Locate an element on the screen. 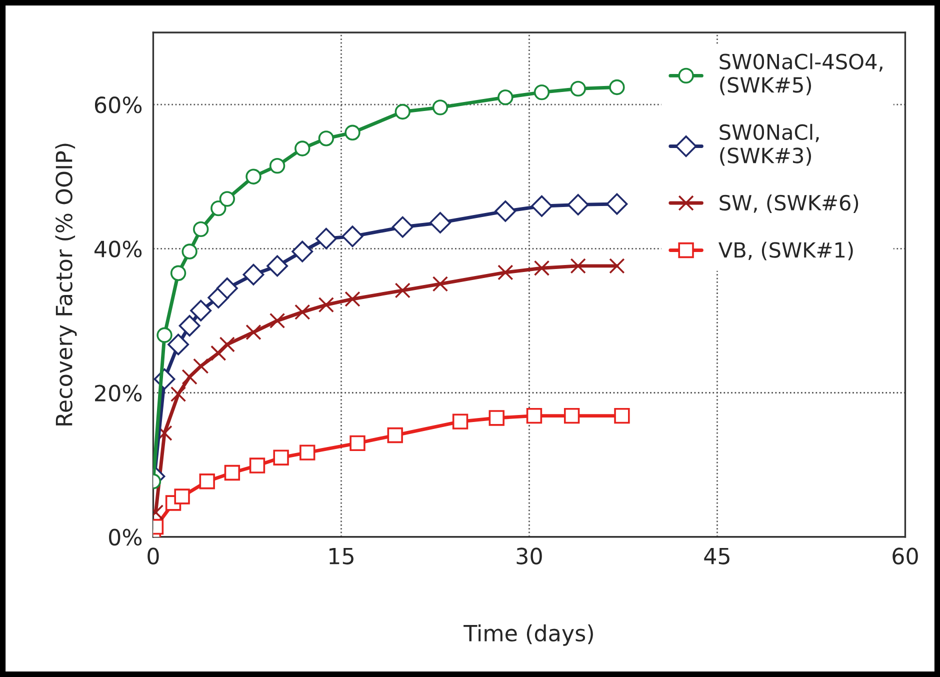 Image resolution: width=940 pixels, height=677 pixels. legend-label: SW, (SWK#6) is located at coordinates (789, 204).